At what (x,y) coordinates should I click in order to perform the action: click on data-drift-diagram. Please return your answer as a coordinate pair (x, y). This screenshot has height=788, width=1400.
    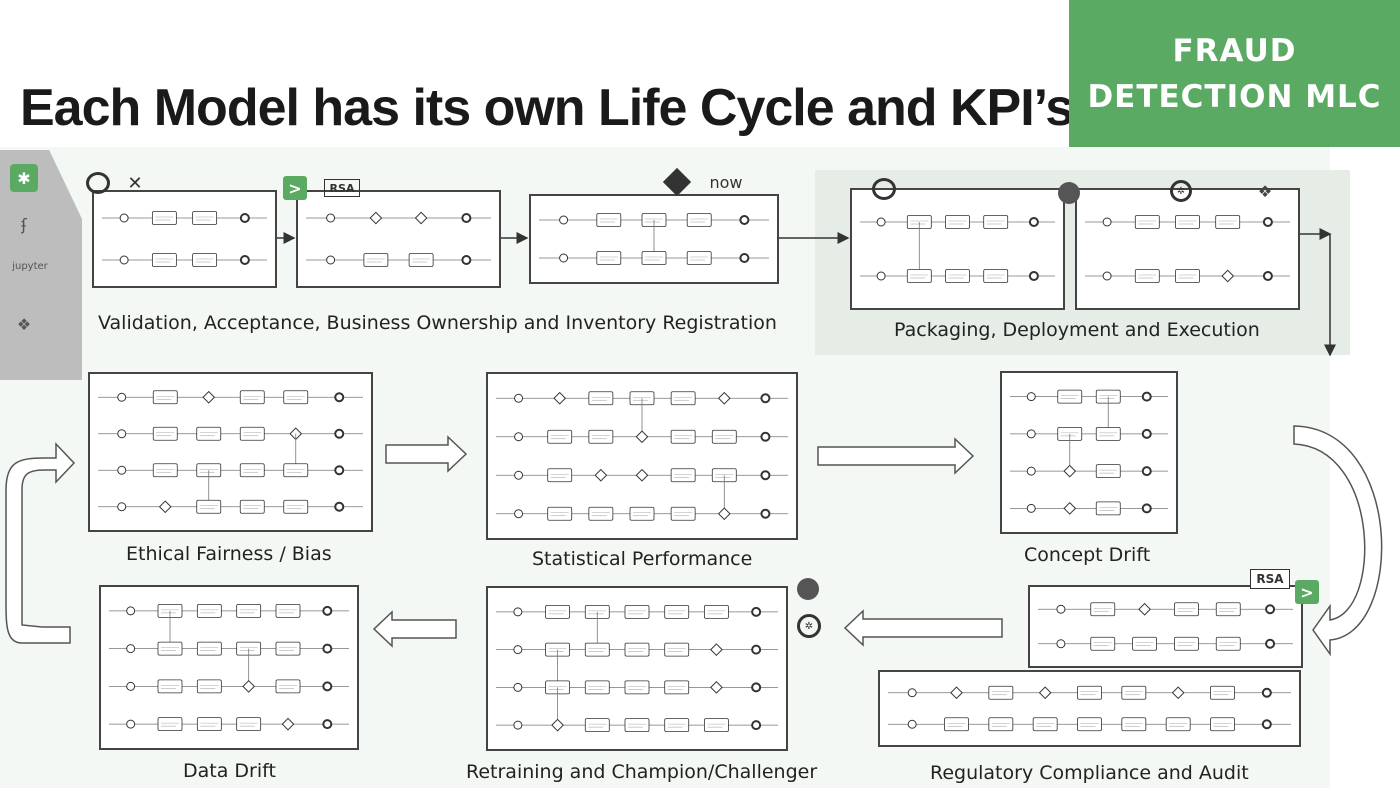
    Looking at the image, I should click on (229, 667).